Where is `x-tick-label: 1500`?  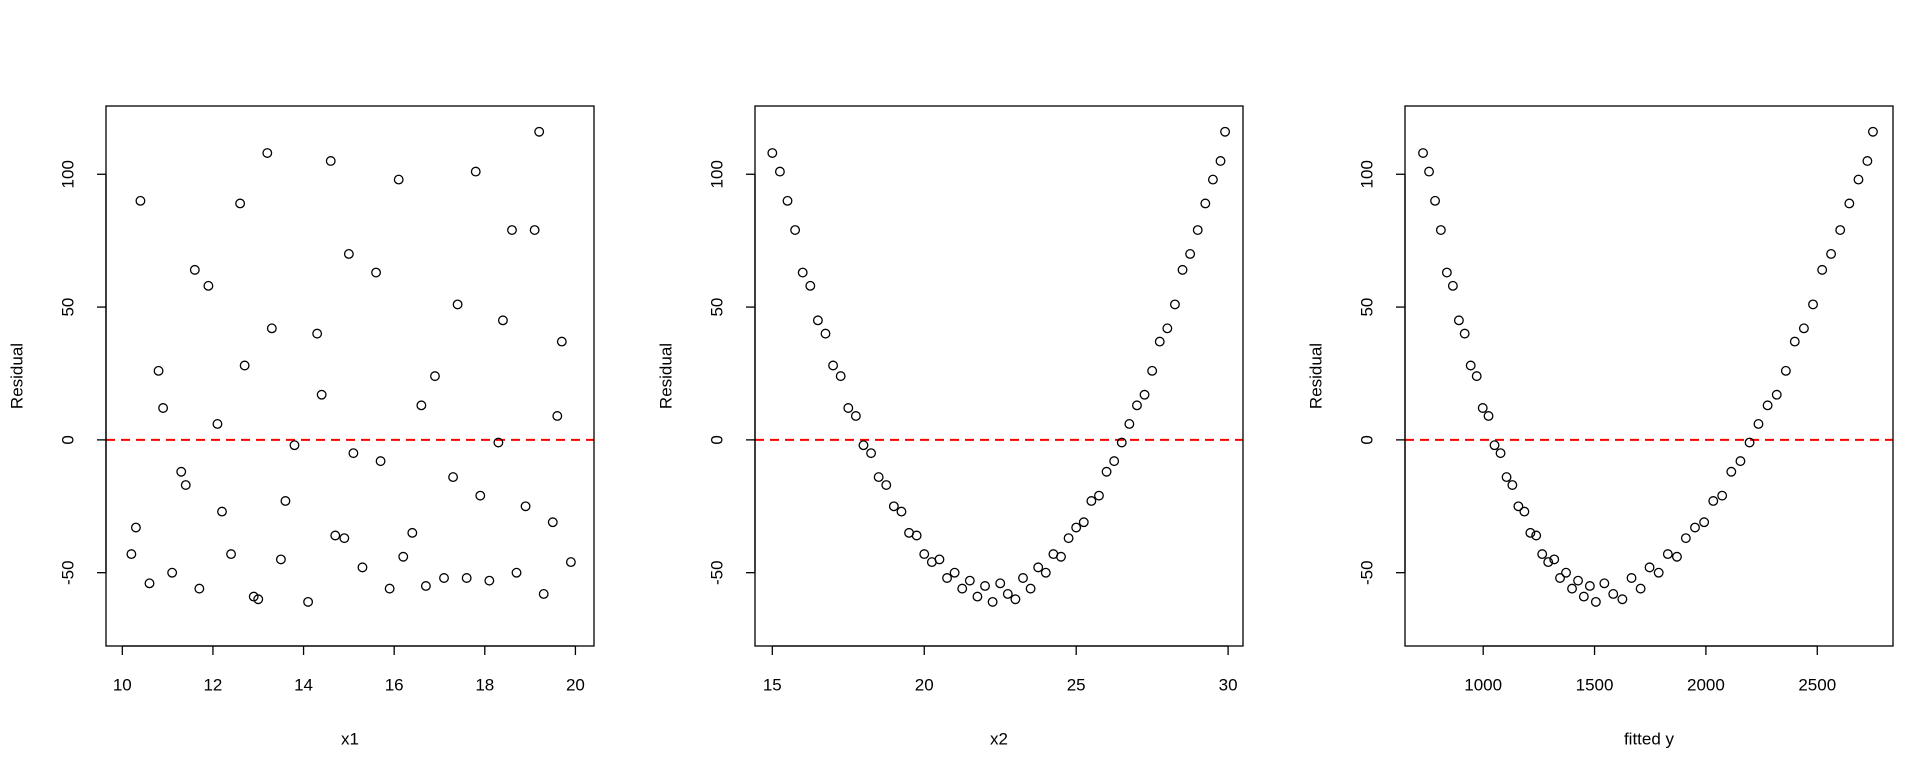 x-tick-label: 1500 is located at coordinates (1595, 684).